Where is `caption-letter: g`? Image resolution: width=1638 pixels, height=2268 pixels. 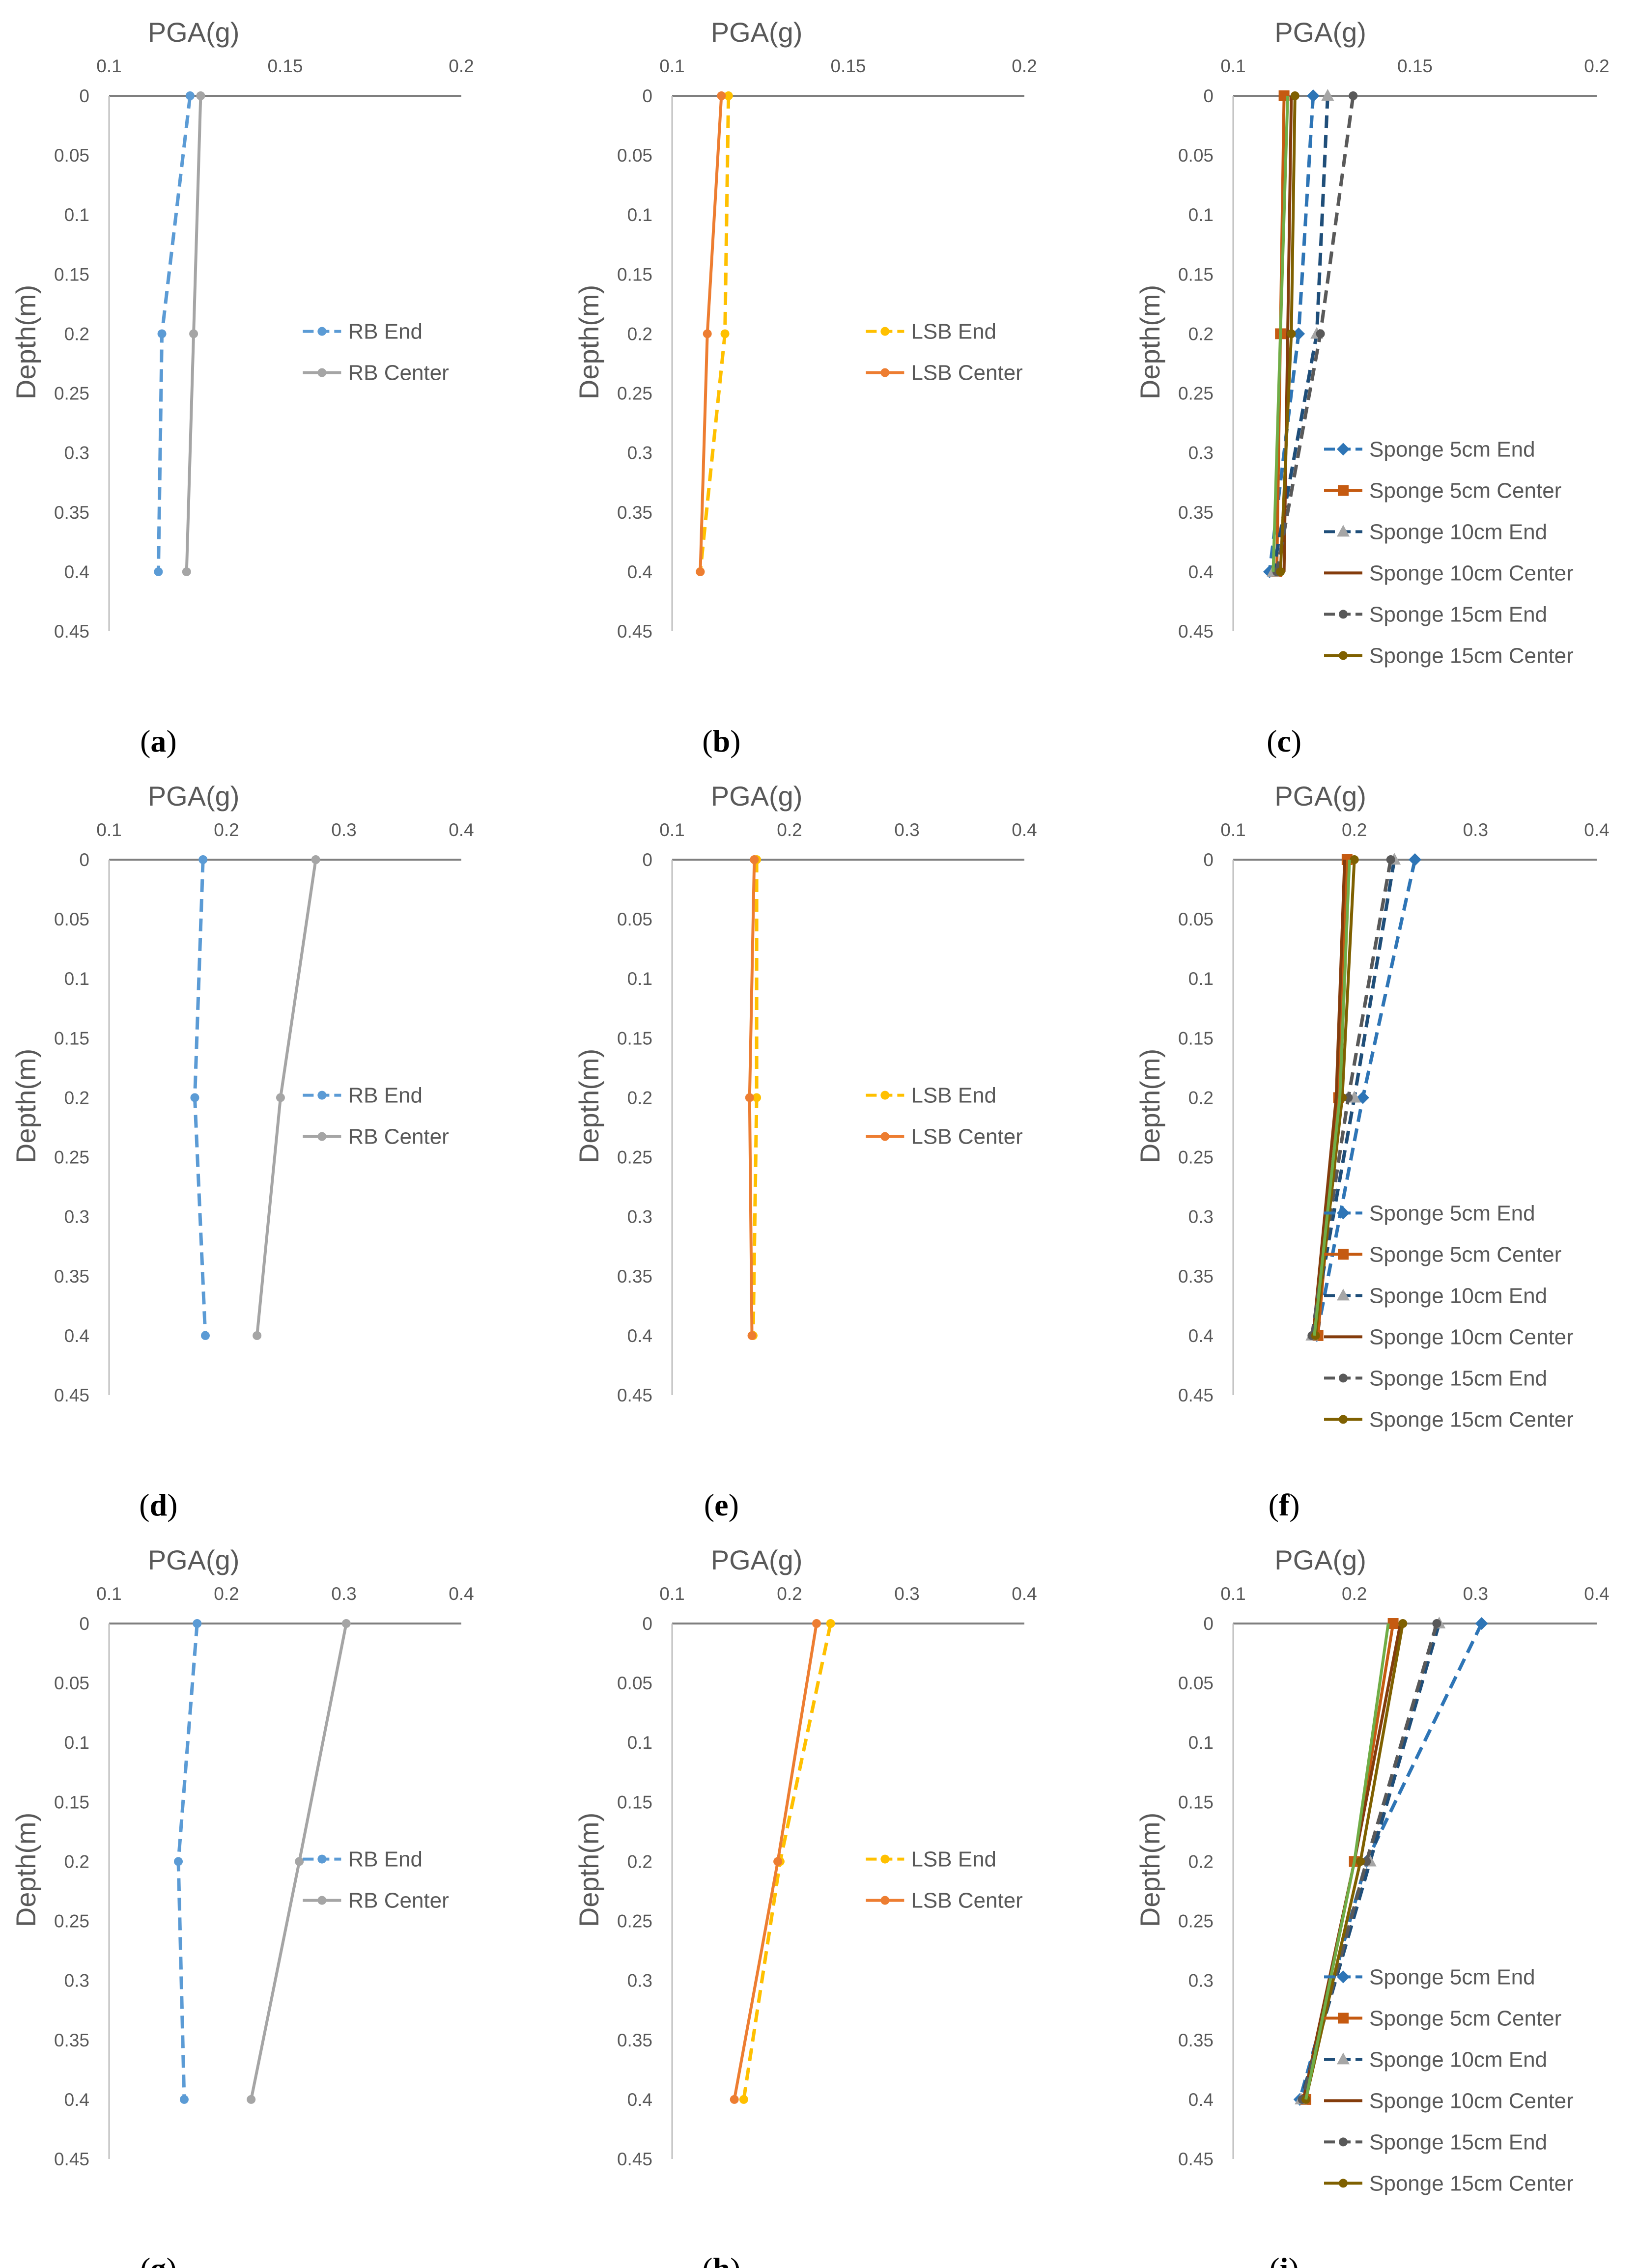 caption-letter: g is located at coordinates (158, 2259).